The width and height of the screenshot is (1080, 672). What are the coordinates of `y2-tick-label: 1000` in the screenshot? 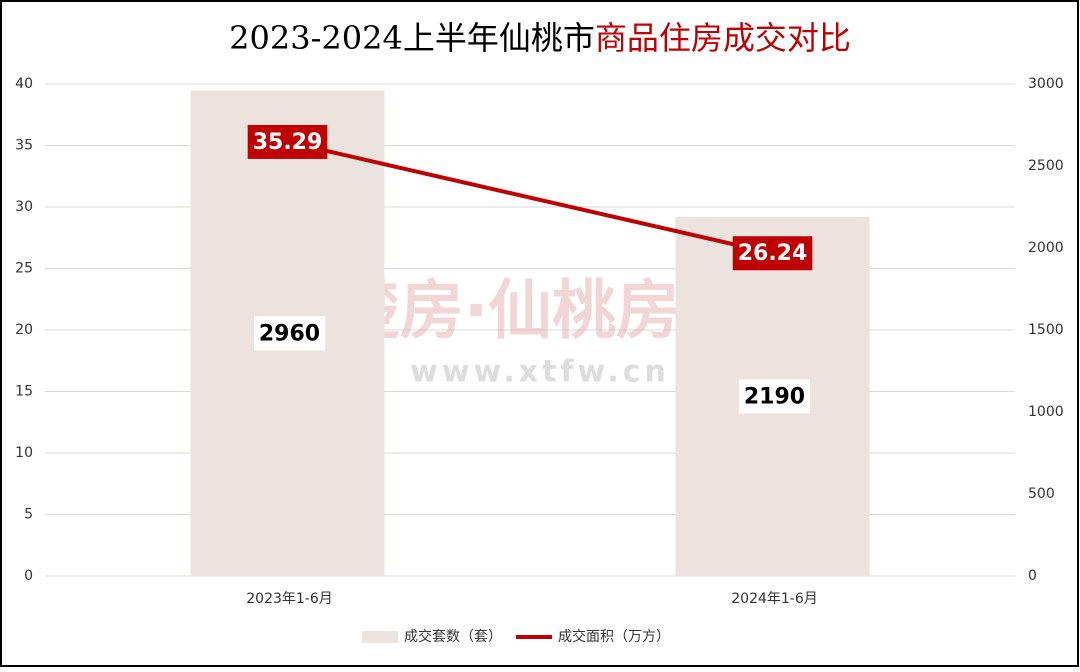 It's located at (1046, 412).